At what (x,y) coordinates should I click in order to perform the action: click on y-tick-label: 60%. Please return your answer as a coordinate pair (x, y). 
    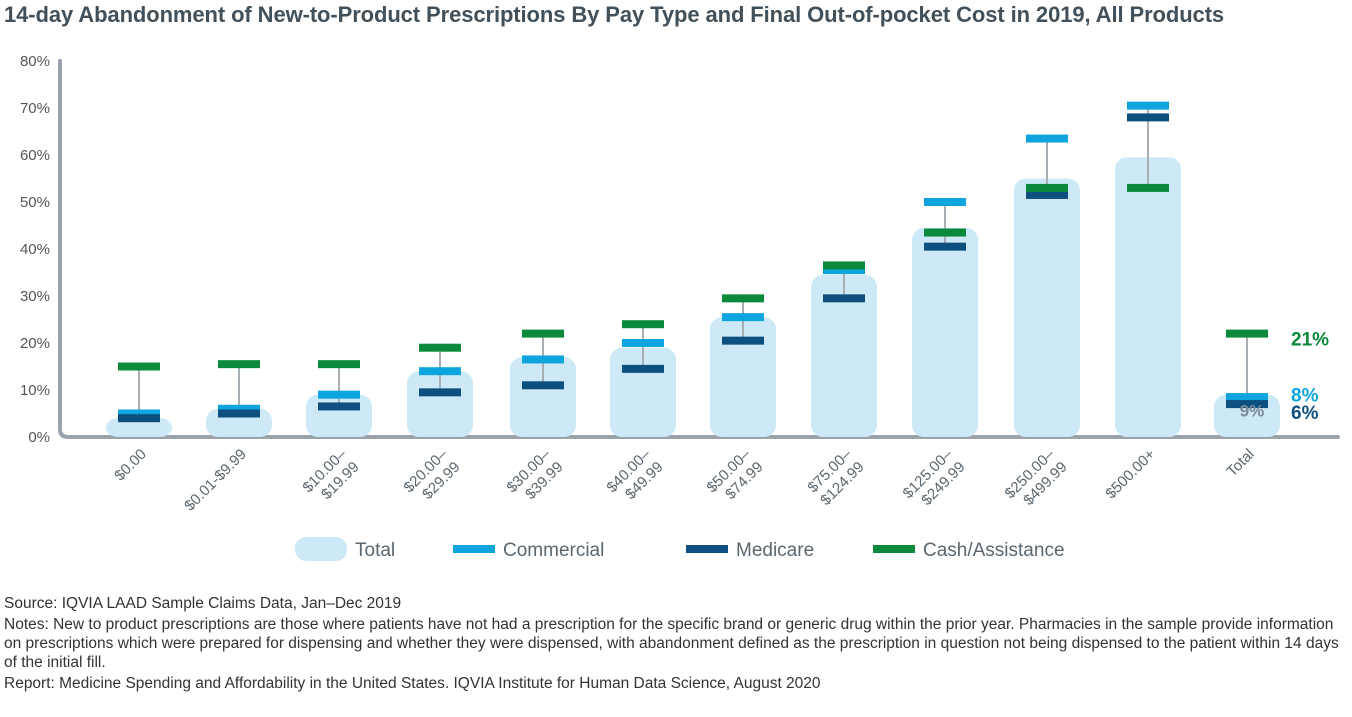
    Looking at the image, I should click on (35, 155).